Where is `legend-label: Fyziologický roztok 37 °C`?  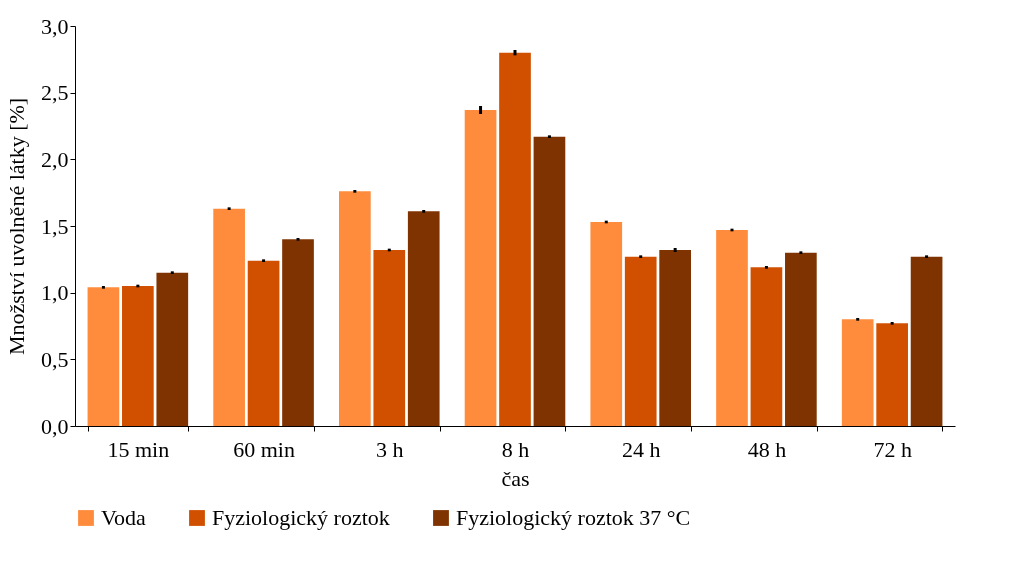
legend-label: Fyziologický roztok 37 °C is located at coordinates (573, 517).